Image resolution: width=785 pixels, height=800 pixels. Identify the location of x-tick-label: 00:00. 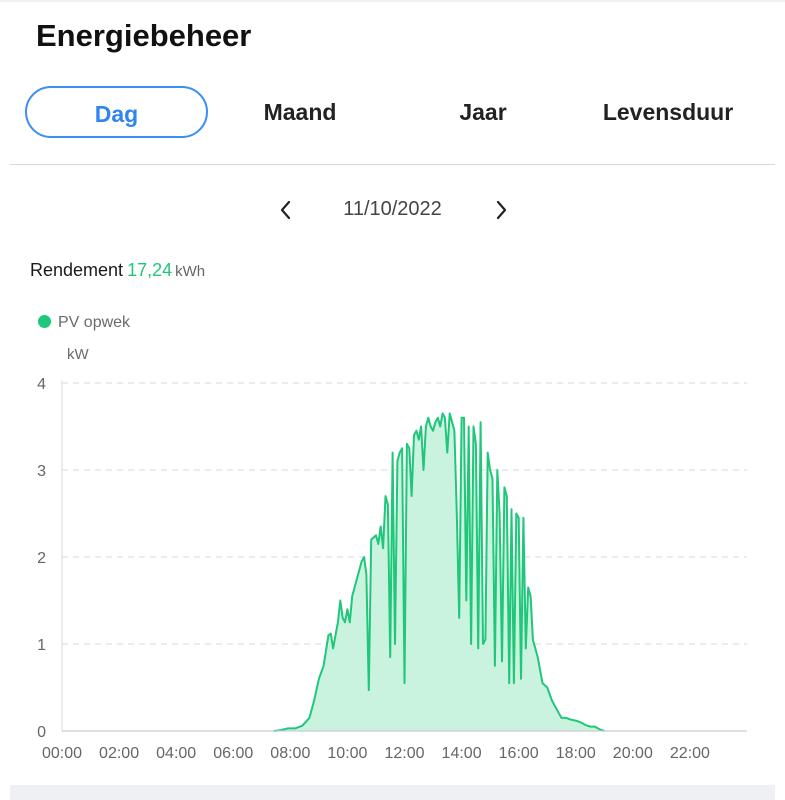
(62, 753).